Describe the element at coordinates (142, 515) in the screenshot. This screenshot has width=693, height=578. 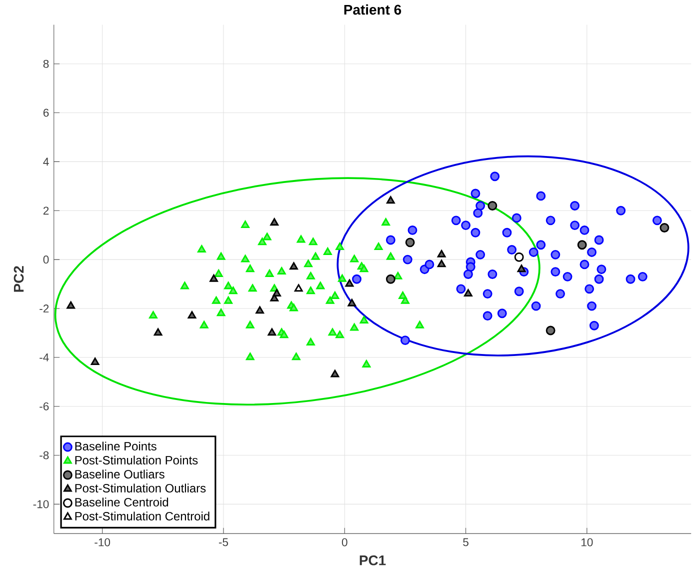
I see `legend-label: Post-Stimulation Centroid` at that location.